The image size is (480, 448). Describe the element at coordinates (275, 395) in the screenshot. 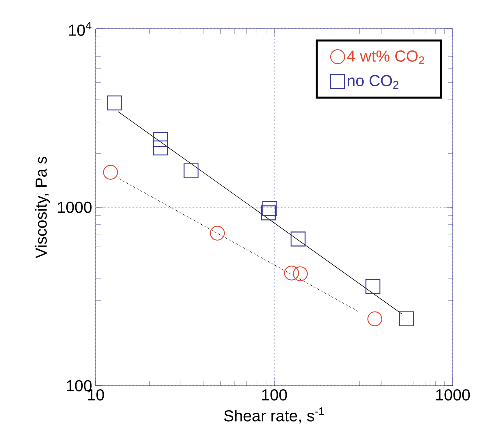

I see `x-tick-label: 100` at that location.